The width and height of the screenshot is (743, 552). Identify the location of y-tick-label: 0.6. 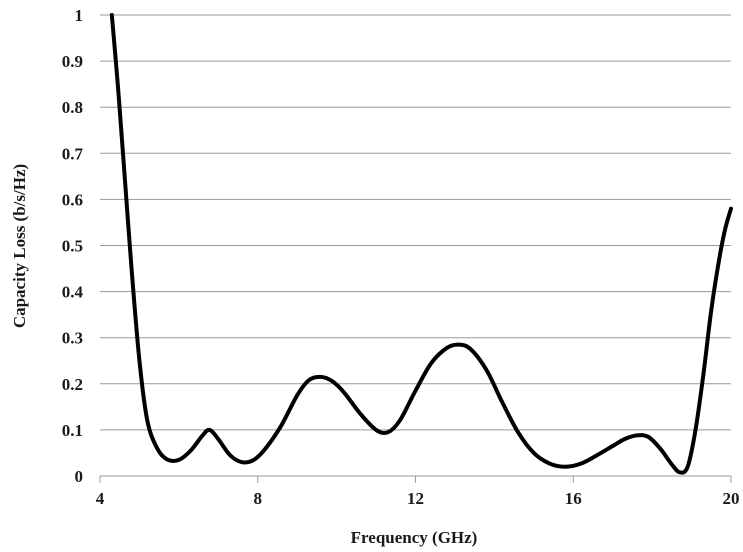
(72, 199).